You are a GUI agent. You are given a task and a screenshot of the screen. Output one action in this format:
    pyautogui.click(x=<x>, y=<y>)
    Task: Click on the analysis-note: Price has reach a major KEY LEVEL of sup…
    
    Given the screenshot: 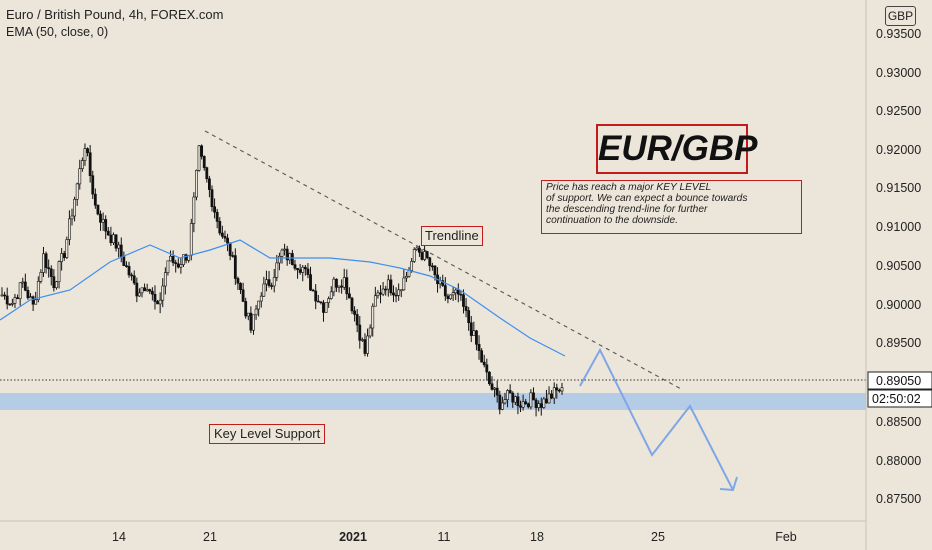 What is the action you would take?
    pyautogui.click(x=671, y=207)
    